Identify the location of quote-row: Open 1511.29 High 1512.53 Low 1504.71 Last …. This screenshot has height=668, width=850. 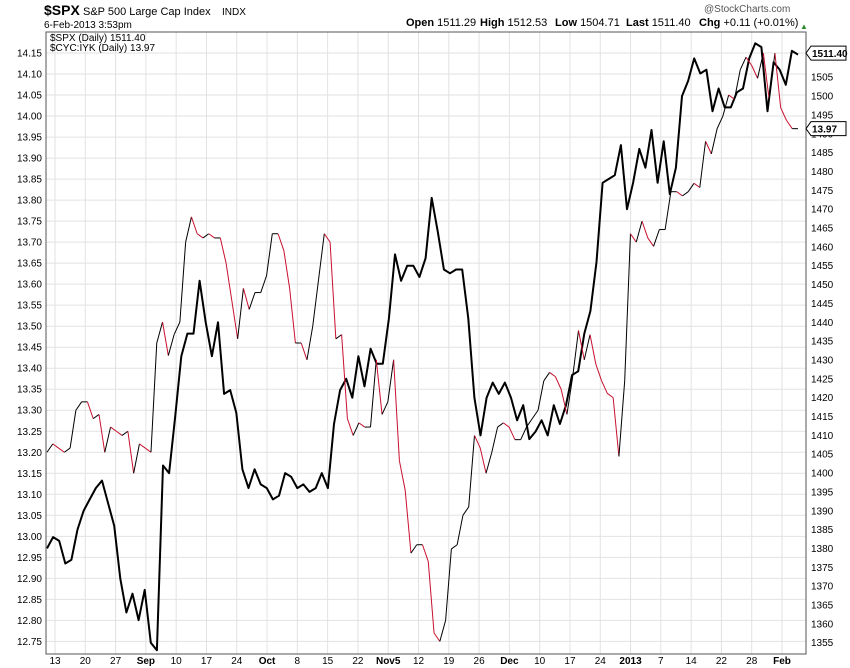
(602, 23).